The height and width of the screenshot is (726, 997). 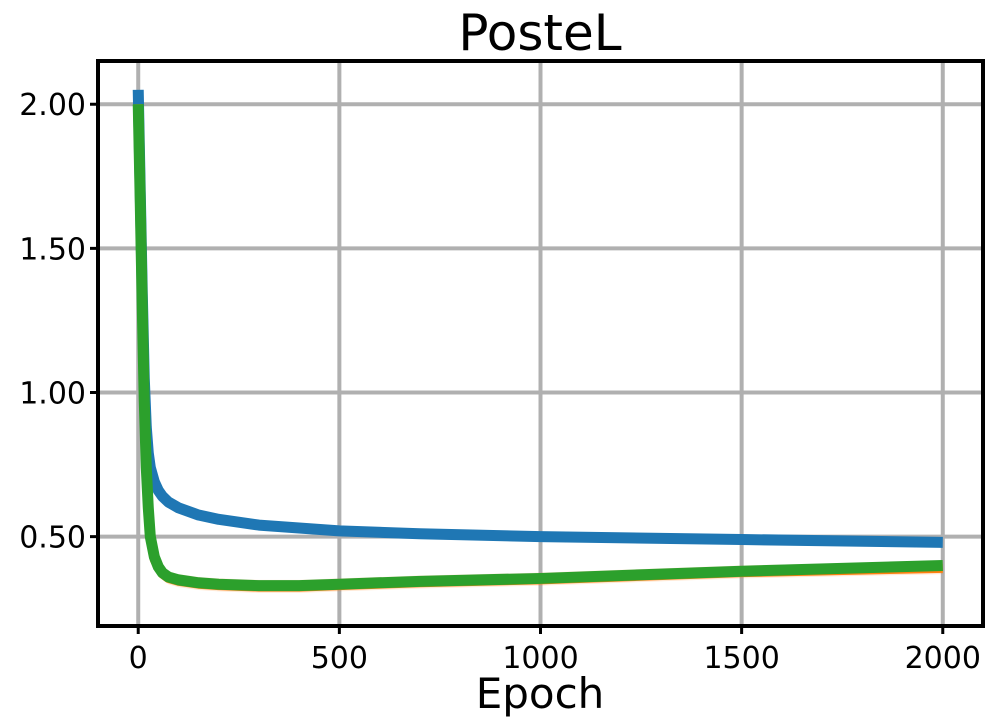 What do you see at coordinates (741, 658) in the screenshot?
I see `x-tick-label: 1500` at bounding box center [741, 658].